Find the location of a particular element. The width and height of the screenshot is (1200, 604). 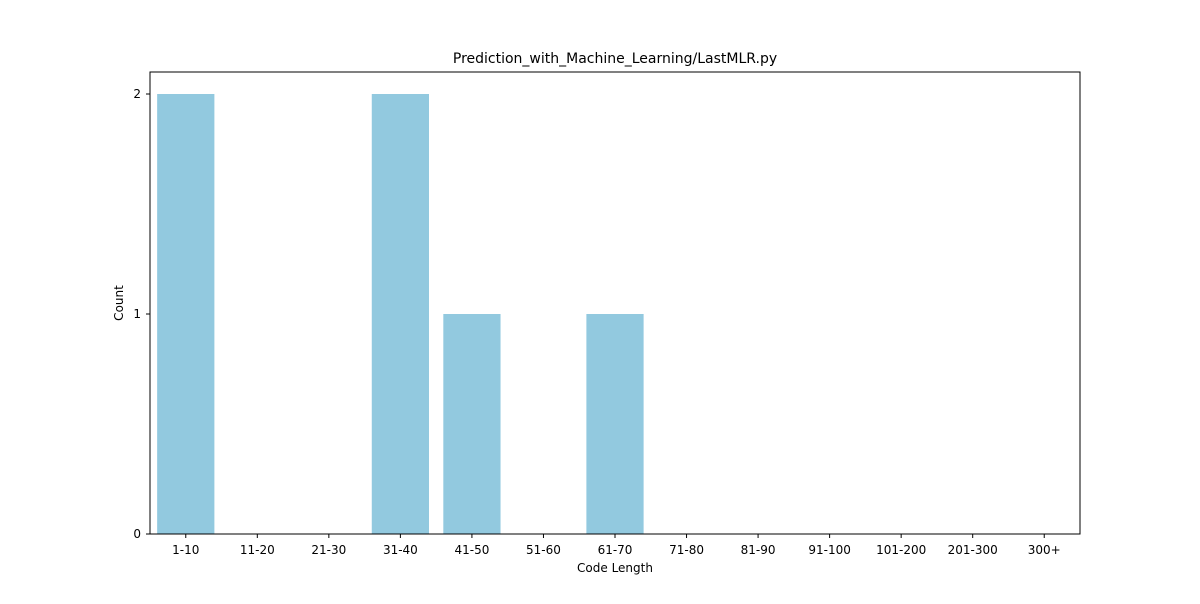

x-tick-label: 101-200 is located at coordinates (901, 550).